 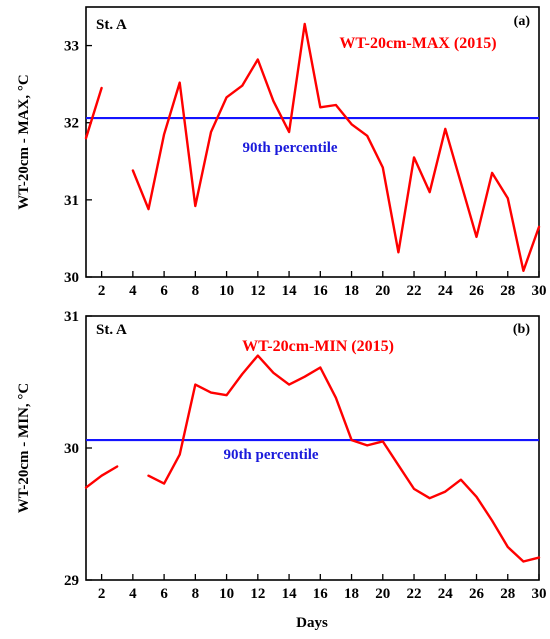 What do you see at coordinates (71, 124) in the screenshot?
I see `y-tick-label: 32` at bounding box center [71, 124].